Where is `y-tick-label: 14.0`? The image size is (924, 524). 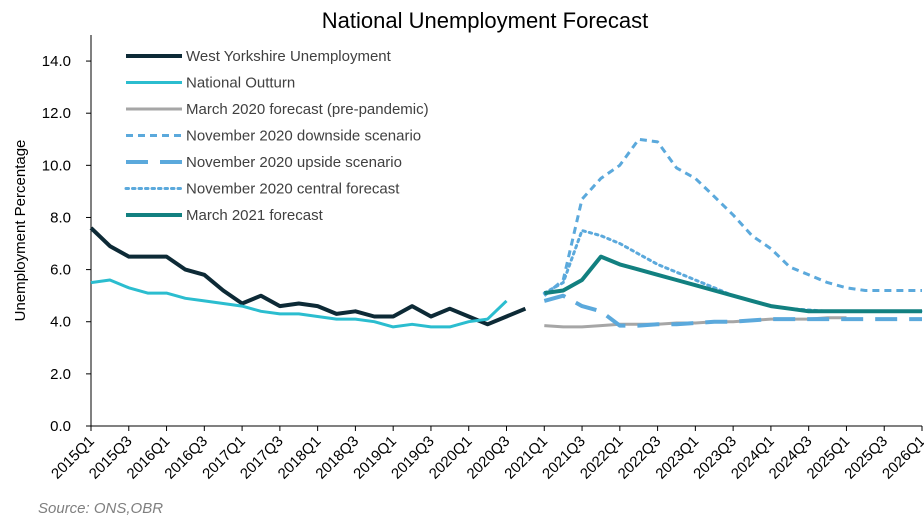
y-tick-label: 14.0 is located at coordinates (56, 61).